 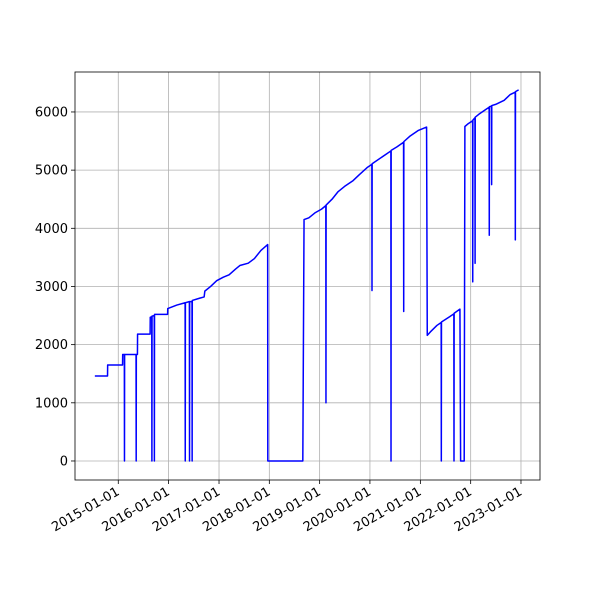 I want to click on y-tick-label: 6000, so click(x=51, y=112).